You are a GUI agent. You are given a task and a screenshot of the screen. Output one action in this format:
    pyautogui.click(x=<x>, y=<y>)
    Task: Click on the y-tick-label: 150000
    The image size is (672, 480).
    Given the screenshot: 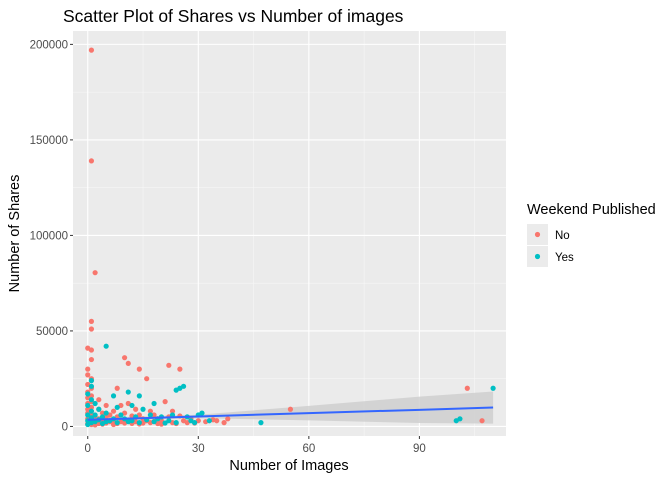 What is the action you would take?
    pyautogui.click(x=49, y=141)
    